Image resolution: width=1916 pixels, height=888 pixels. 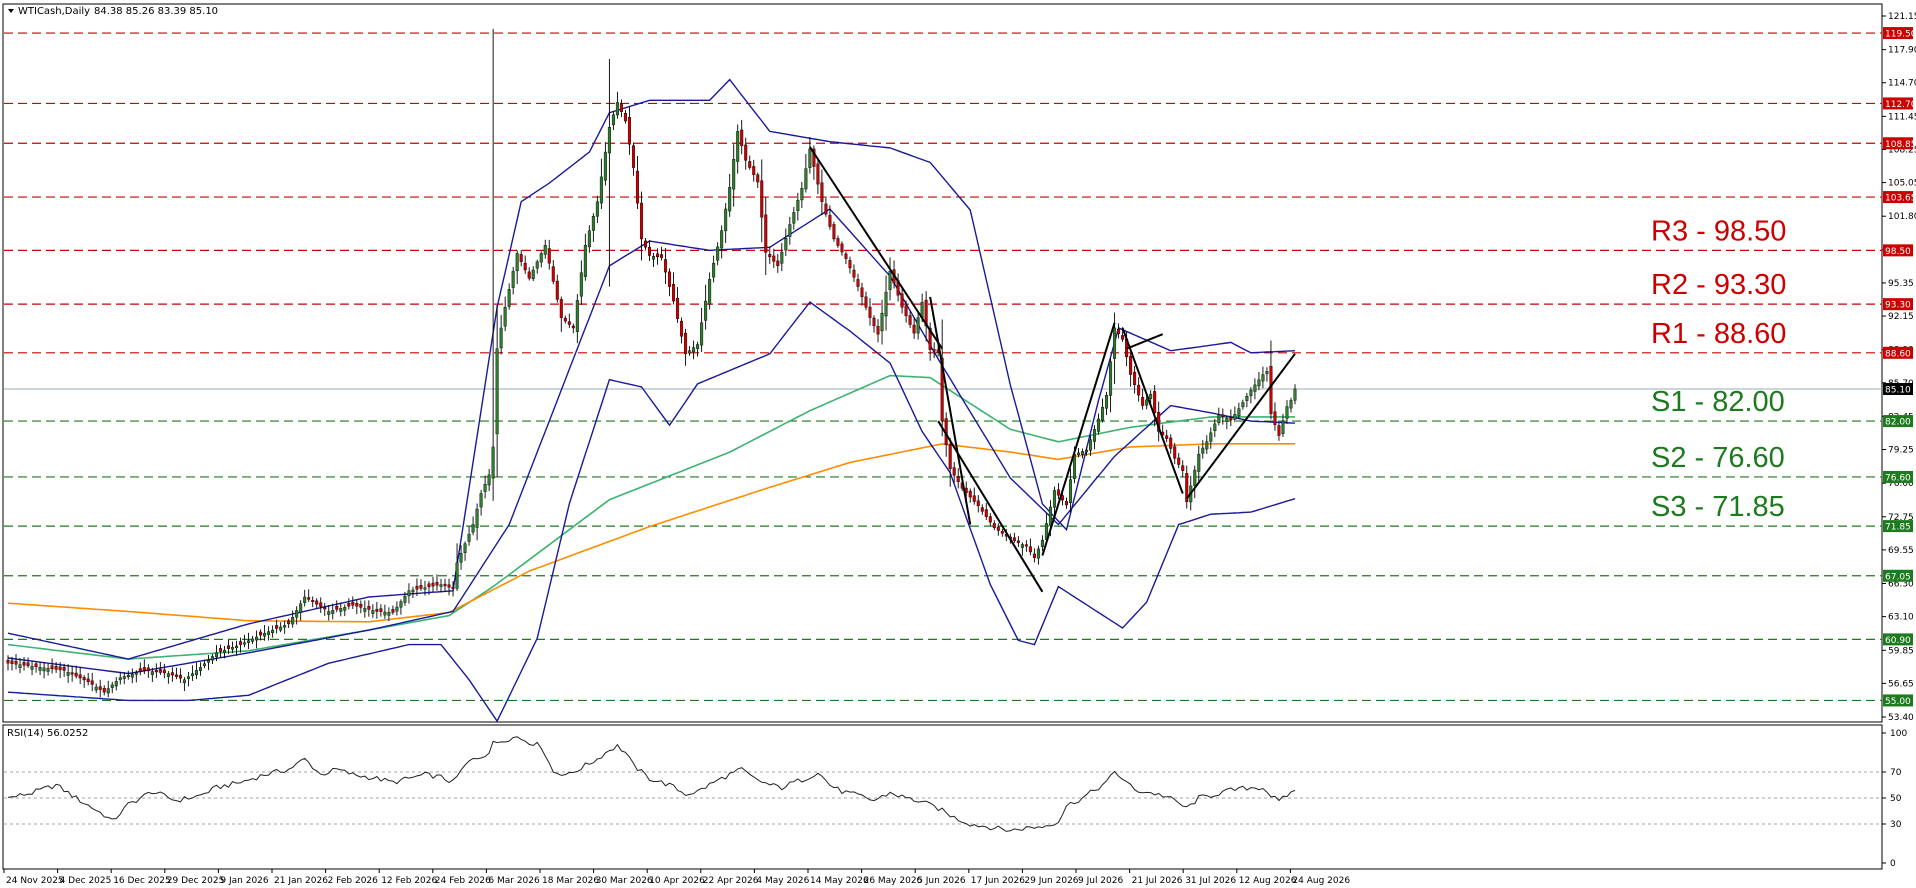 I want to click on level-tag-label: 103.65, so click(x=1900, y=199).